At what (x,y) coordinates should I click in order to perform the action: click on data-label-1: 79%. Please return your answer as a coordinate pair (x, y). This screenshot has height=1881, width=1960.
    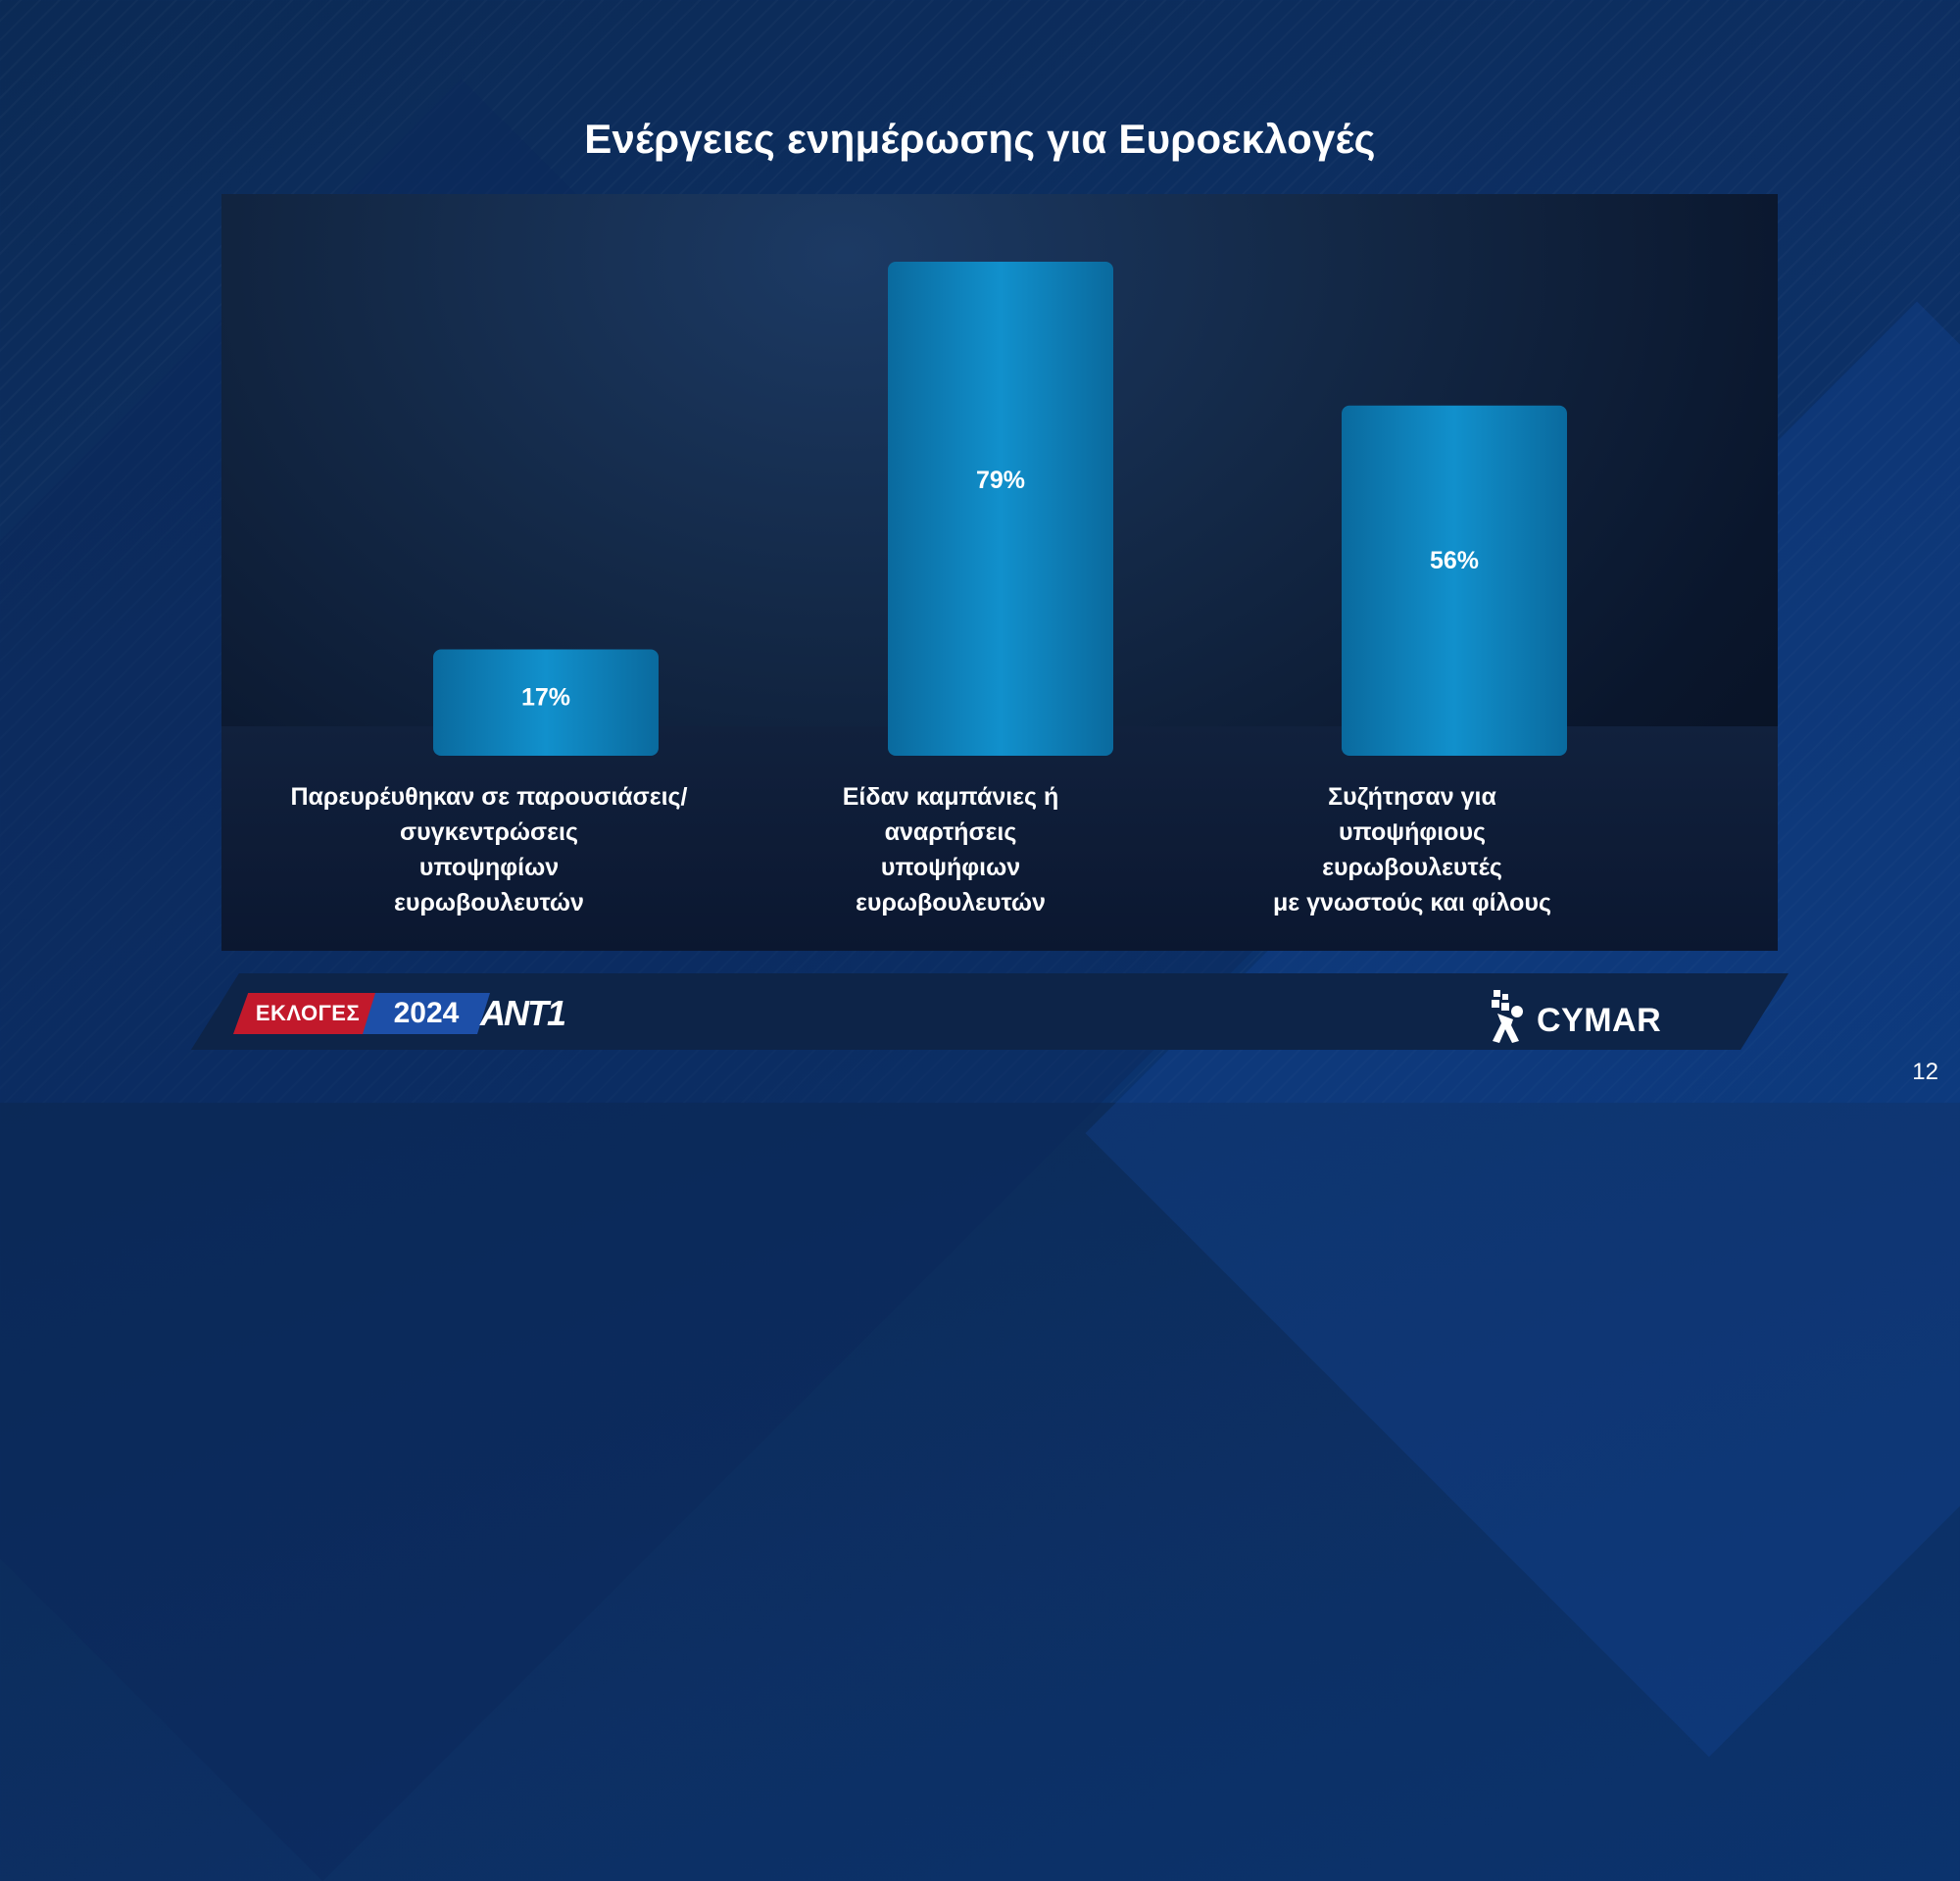
    Looking at the image, I should click on (1000, 480).